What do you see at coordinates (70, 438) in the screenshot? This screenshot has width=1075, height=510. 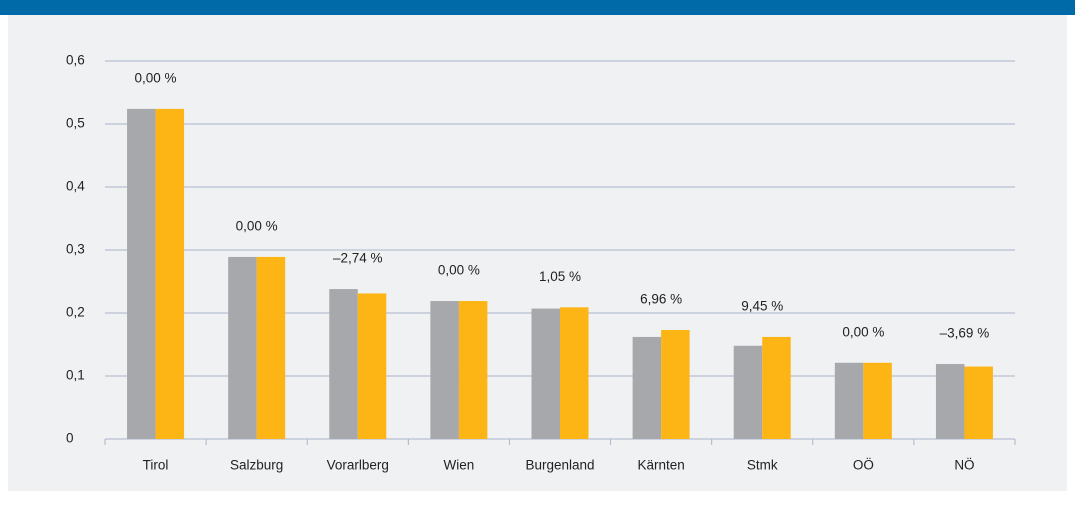 I see `y-tick-label: 0` at bounding box center [70, 438].